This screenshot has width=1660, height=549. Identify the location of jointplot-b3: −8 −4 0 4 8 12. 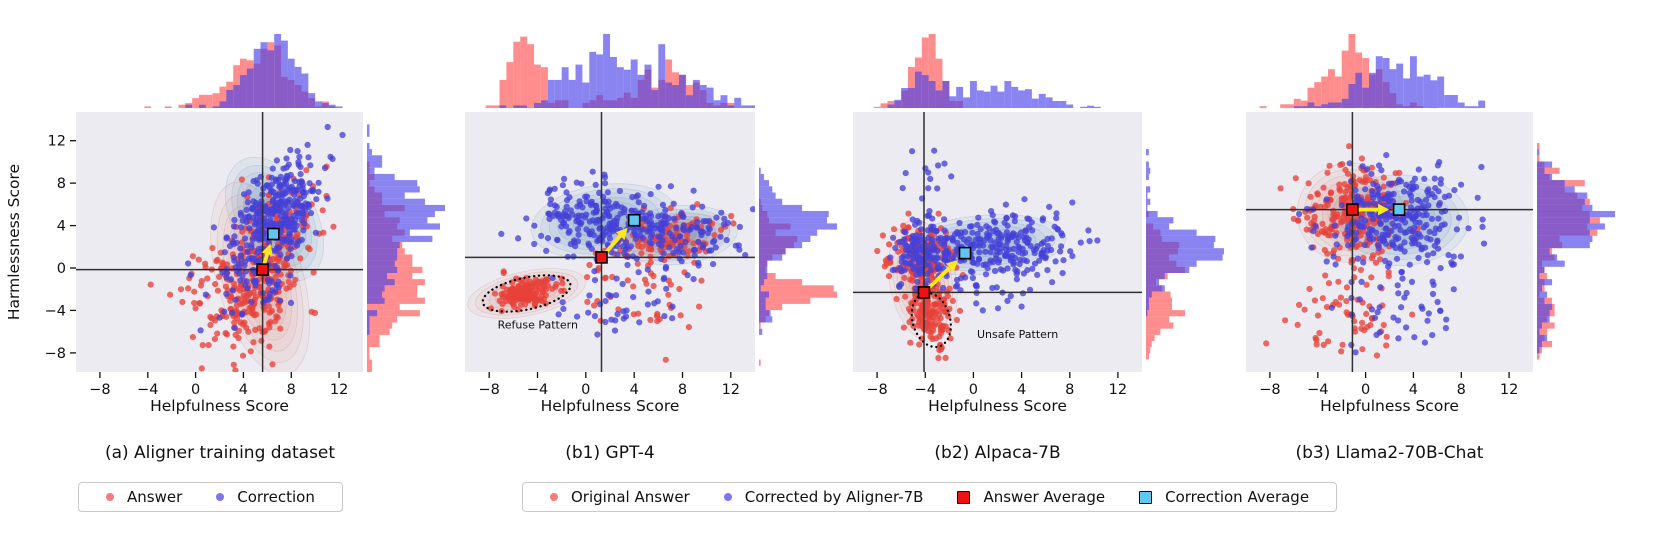
(1430, 216).